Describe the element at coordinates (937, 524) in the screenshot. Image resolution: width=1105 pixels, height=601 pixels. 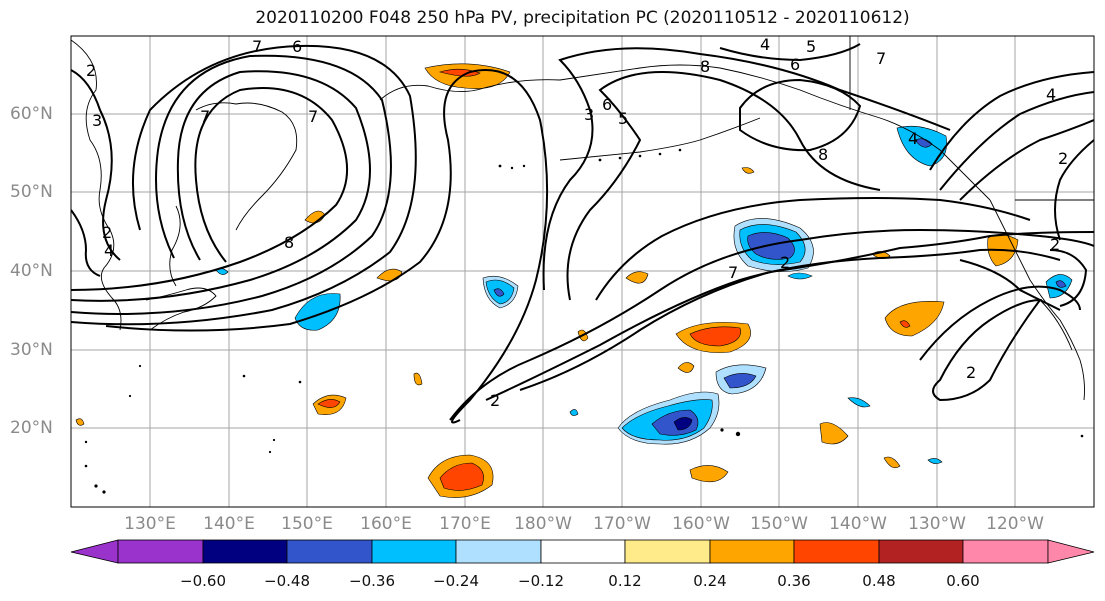
I see `lon-label-130w: 130°W` at that location.